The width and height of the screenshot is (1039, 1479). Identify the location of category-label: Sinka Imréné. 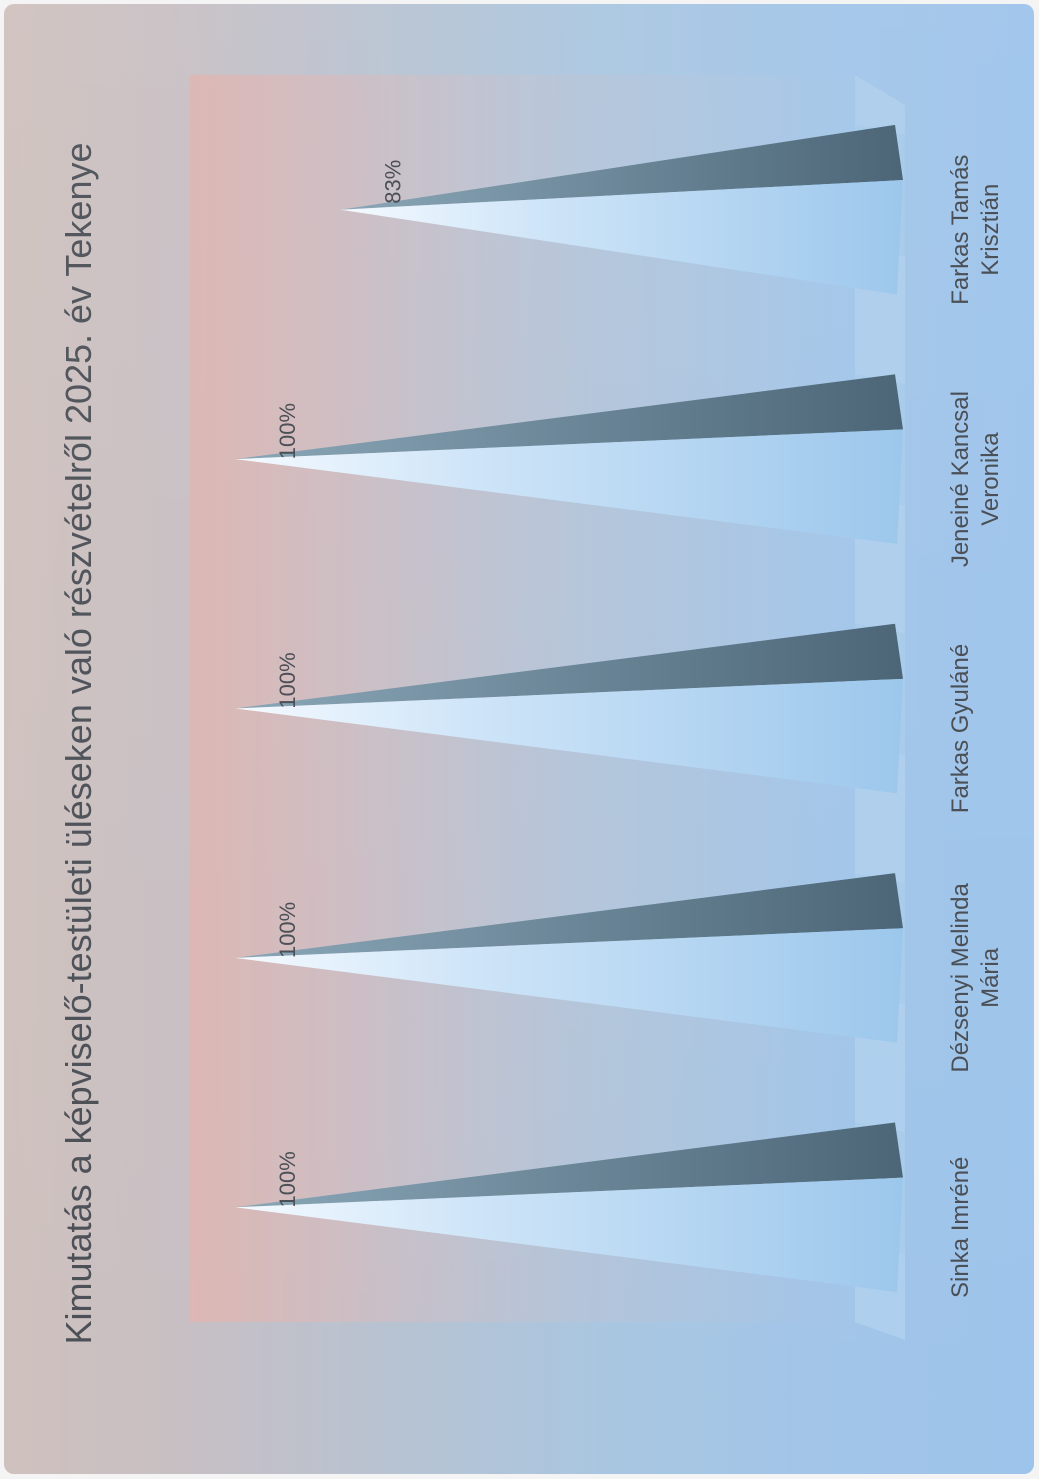
(960, 1227).